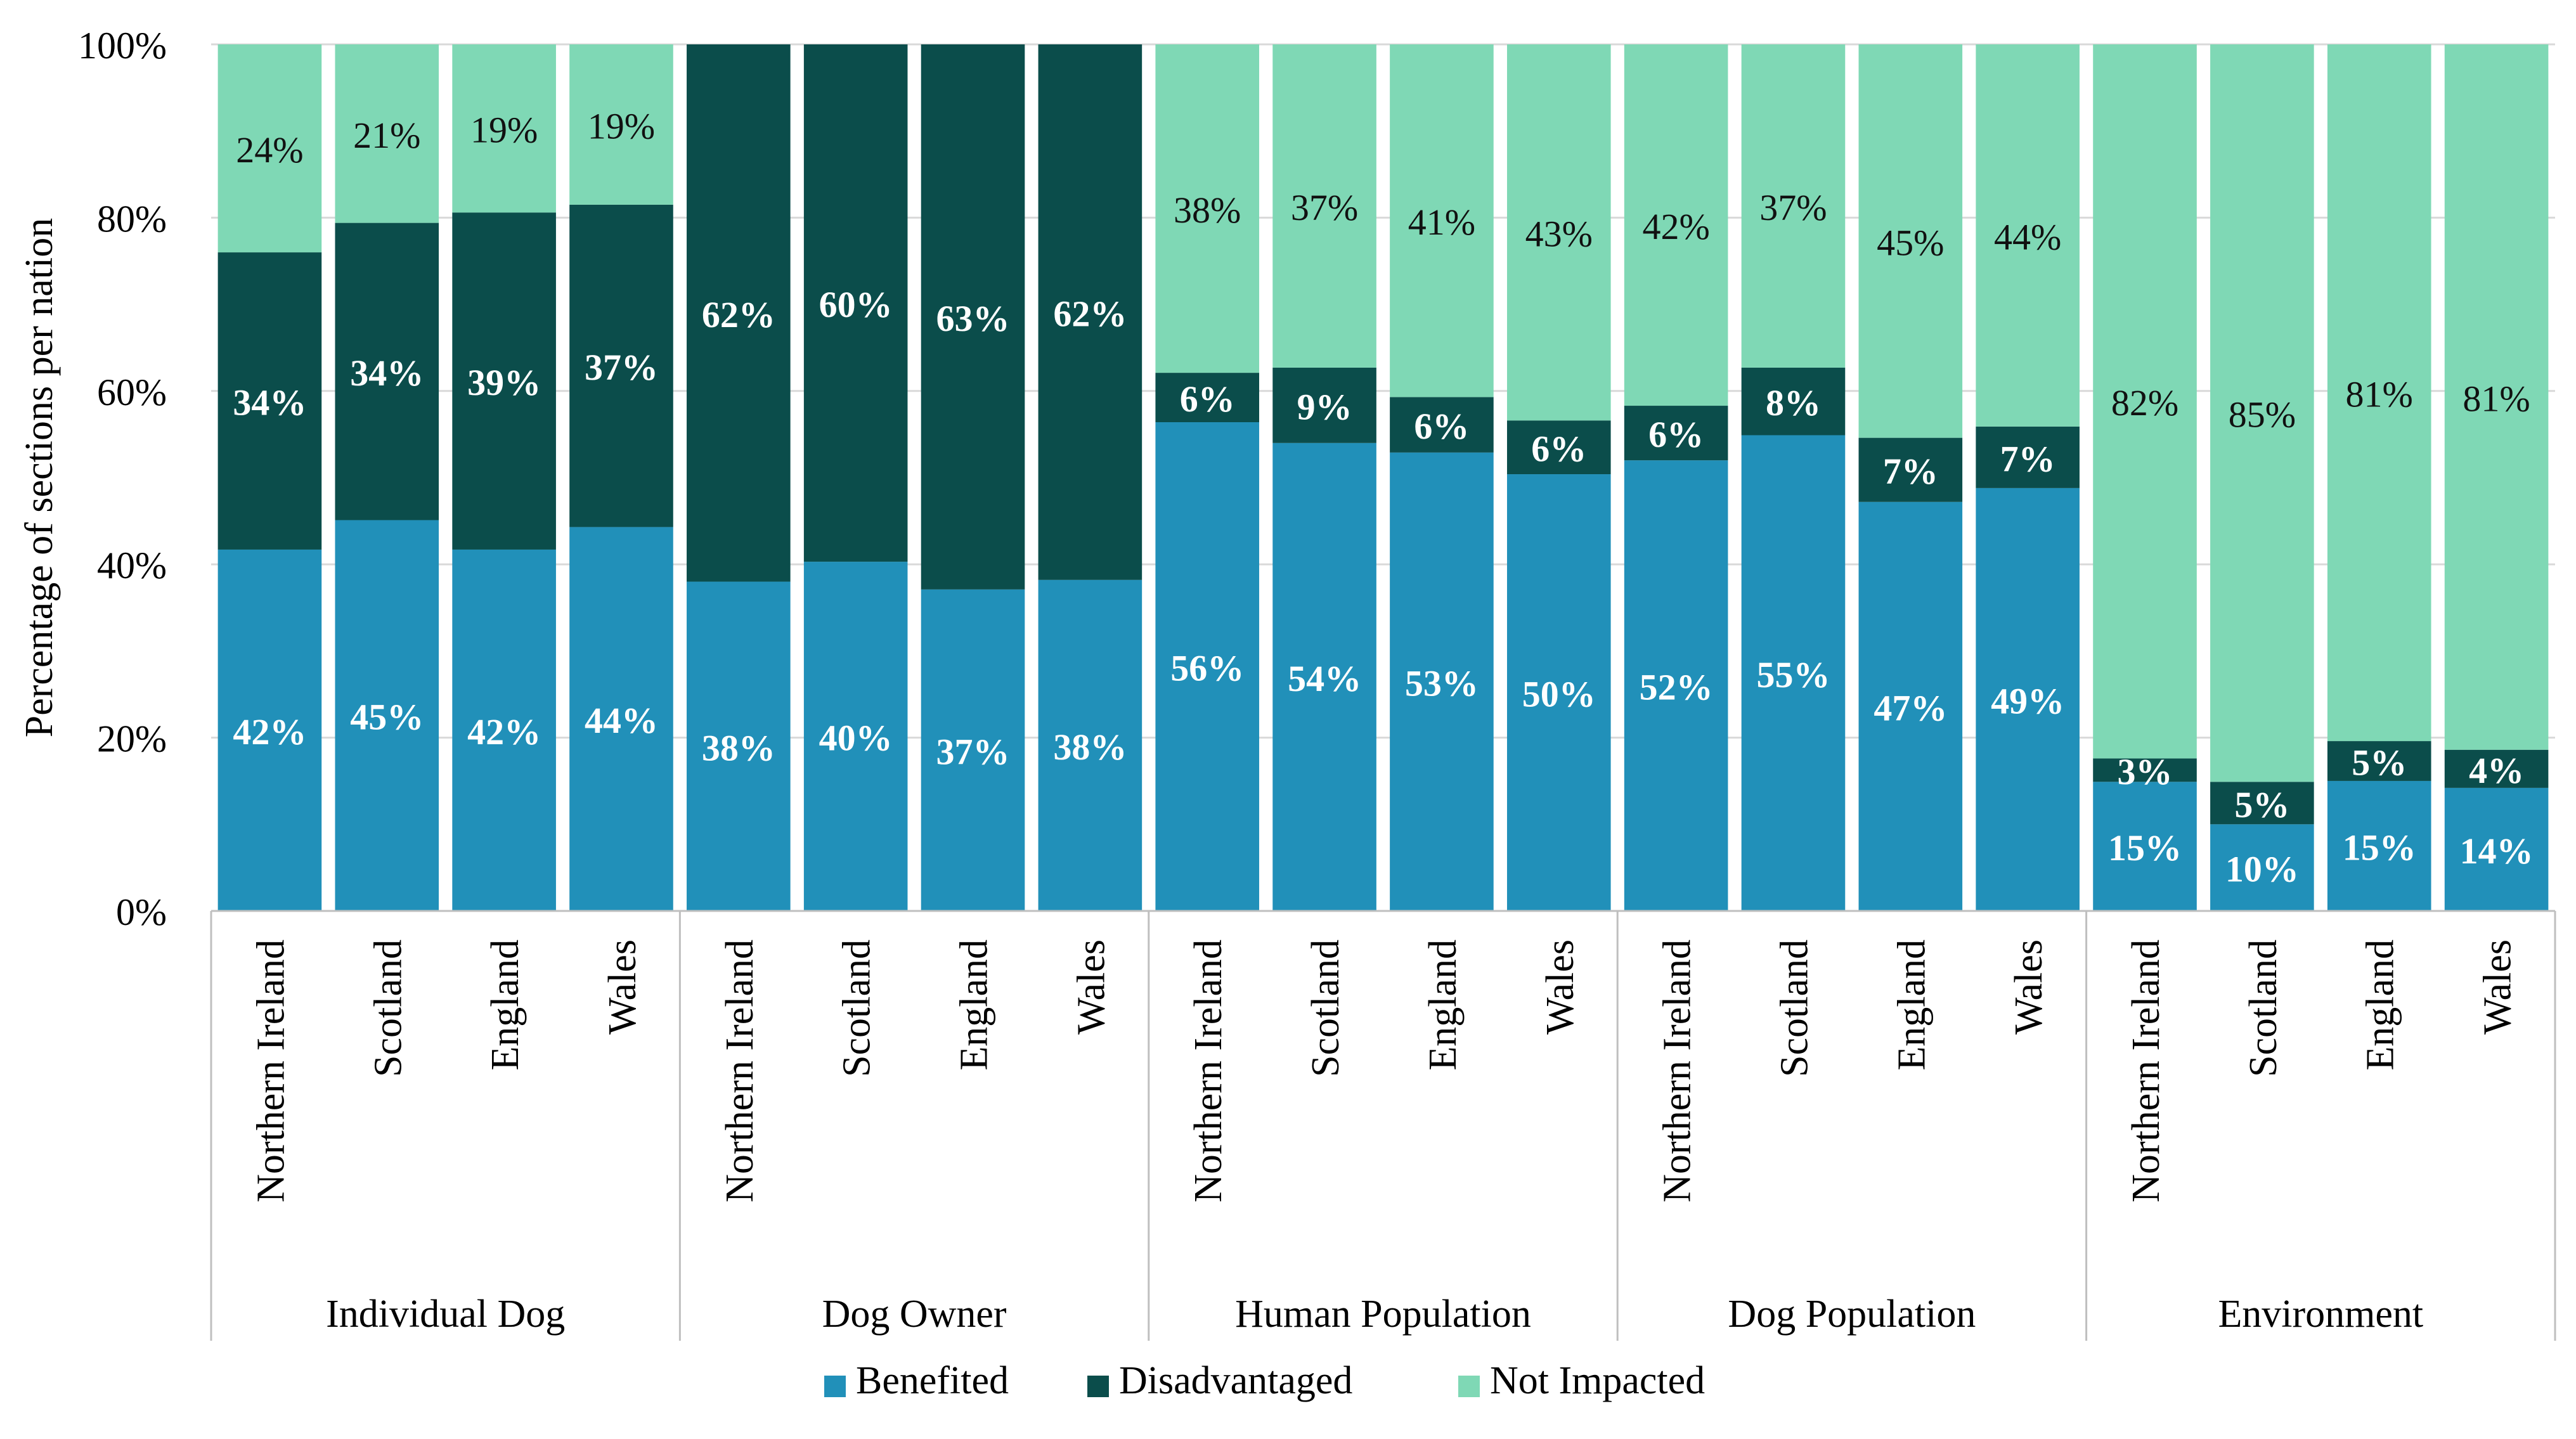 The width and height of the screenshot is (2576, 1439). I want to click on data-label: 49%, so click(2027, 700).